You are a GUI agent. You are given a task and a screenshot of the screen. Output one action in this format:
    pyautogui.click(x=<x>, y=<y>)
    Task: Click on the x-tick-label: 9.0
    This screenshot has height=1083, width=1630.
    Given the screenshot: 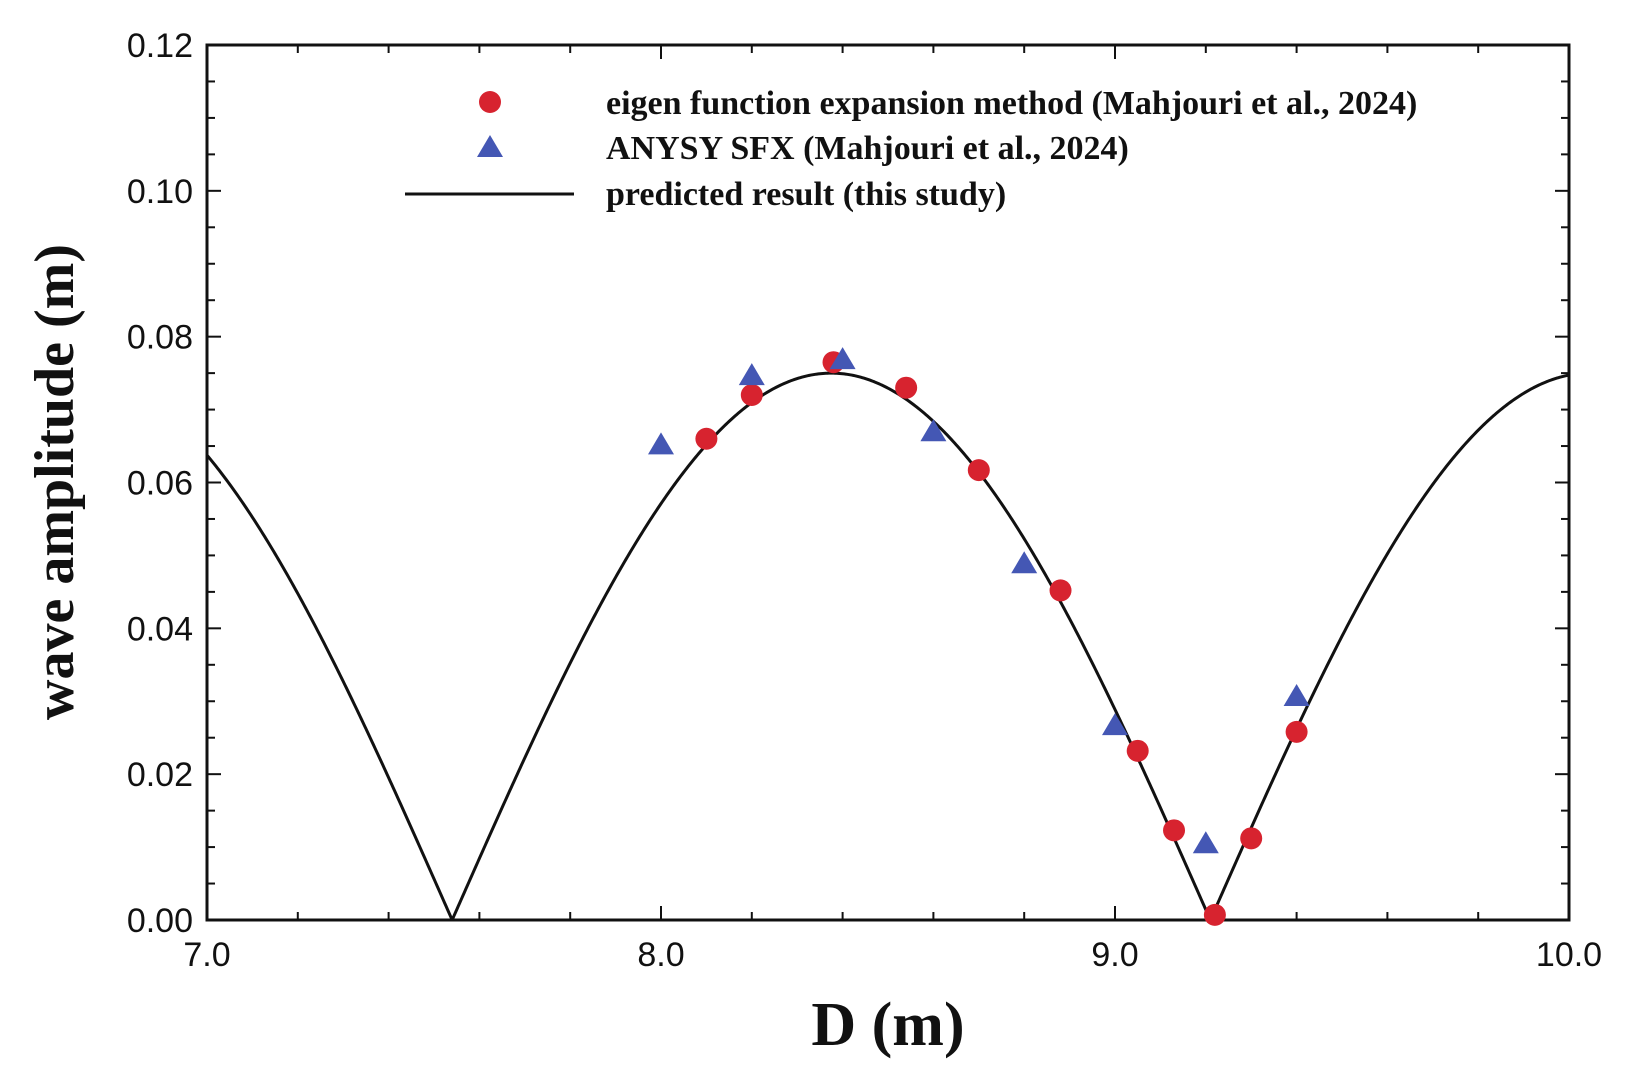 What is the action you would take?
    pyautogui.click(x=1114, y=955)
    